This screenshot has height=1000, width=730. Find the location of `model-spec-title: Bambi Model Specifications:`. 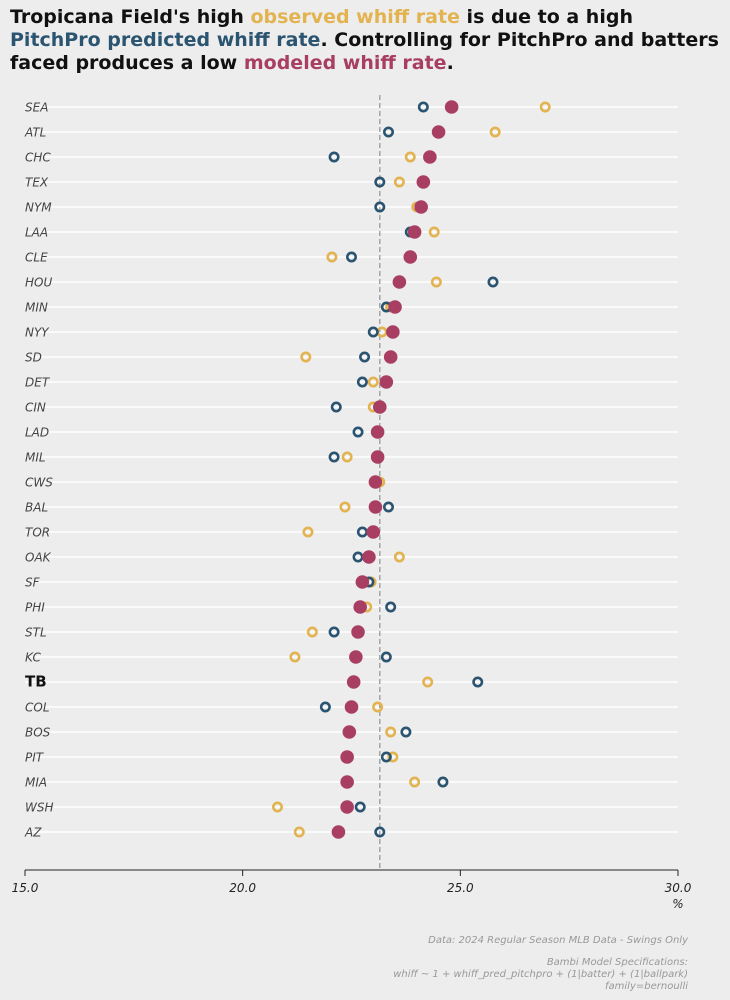

model-spec-title: Bambi Model Specifications: is located at coordinates (617, 962).